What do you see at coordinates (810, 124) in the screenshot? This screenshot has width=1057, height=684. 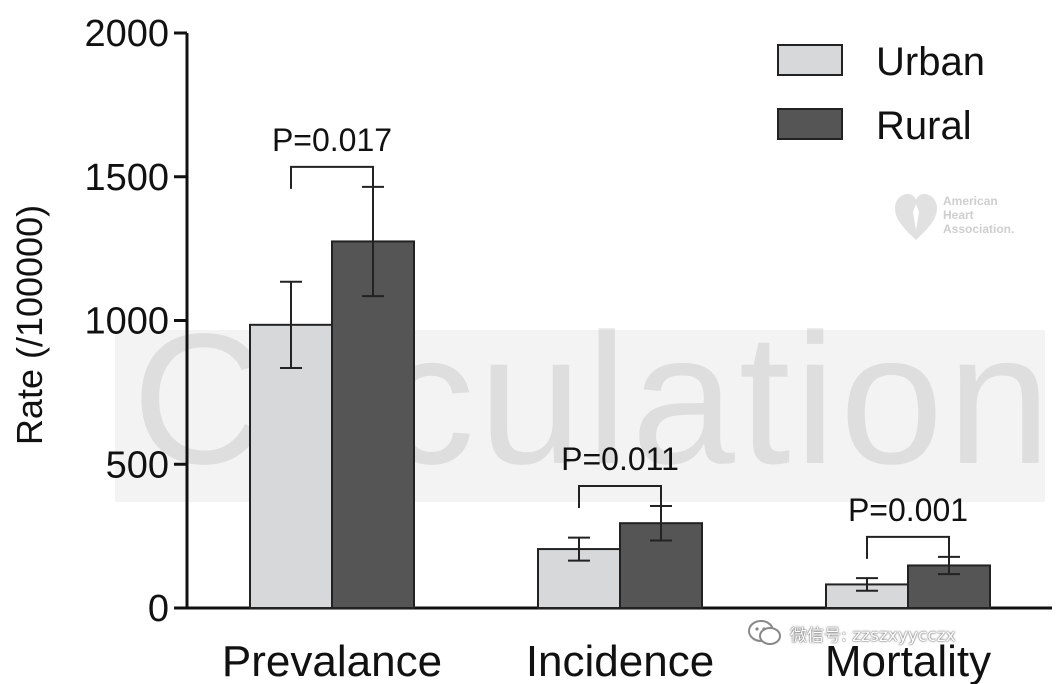 I see `legend-swatch-rural` at bounding box center [810, 124].